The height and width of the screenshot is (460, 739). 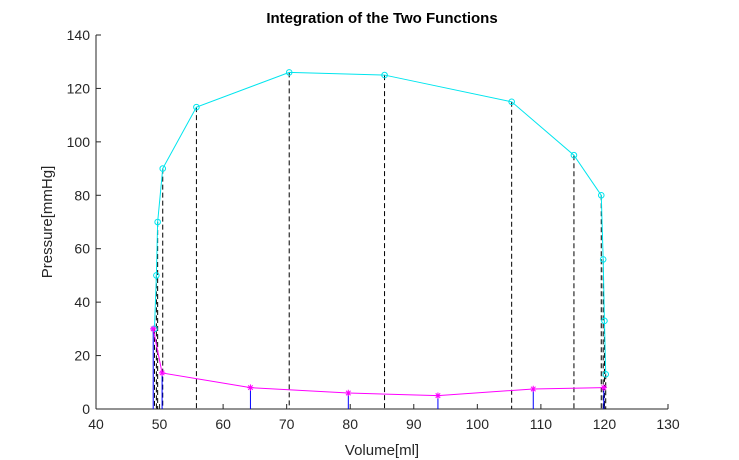 I want to click on x-tick-label: 40, so click(x=96, y=424).